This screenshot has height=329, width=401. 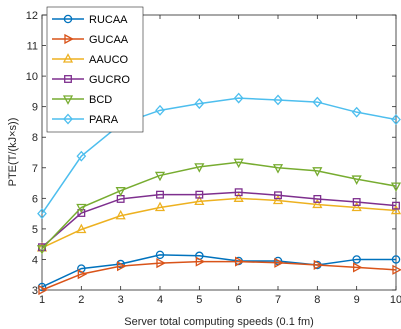 I want to click on y-tick-label: 4, so click(x=35, y=260).